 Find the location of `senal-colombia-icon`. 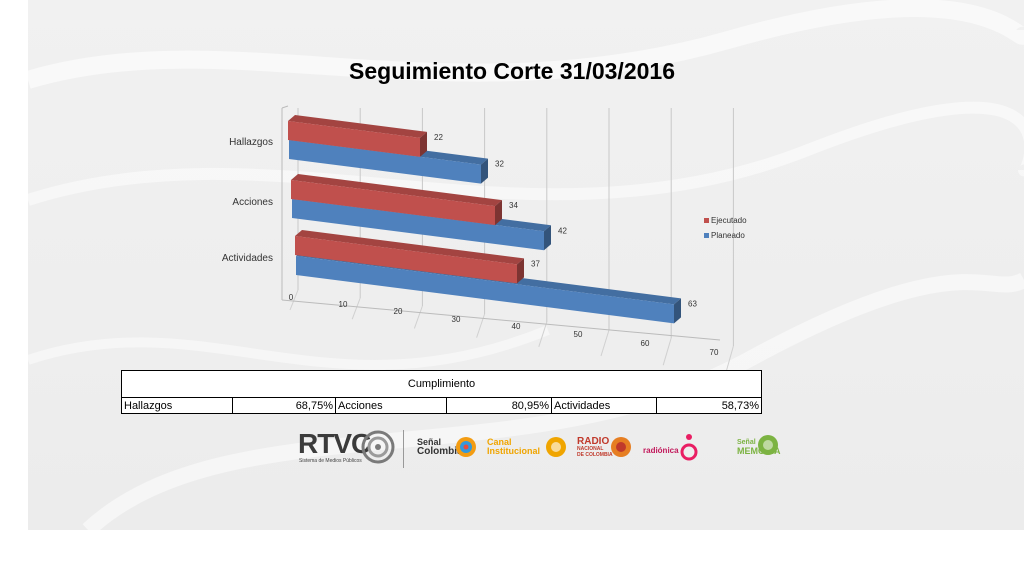

senal-colombia-icon is located at coordinates (466, 447).